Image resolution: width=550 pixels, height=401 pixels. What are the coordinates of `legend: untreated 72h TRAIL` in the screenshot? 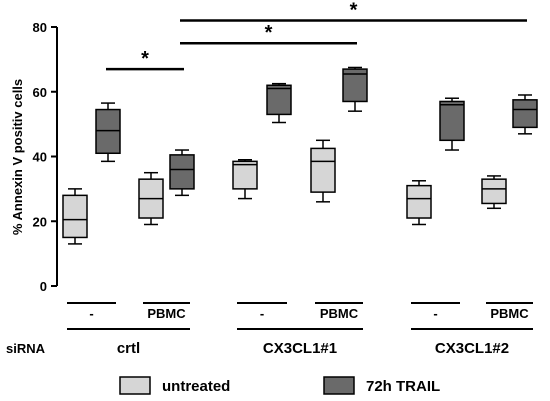 It's located at (279, 385).